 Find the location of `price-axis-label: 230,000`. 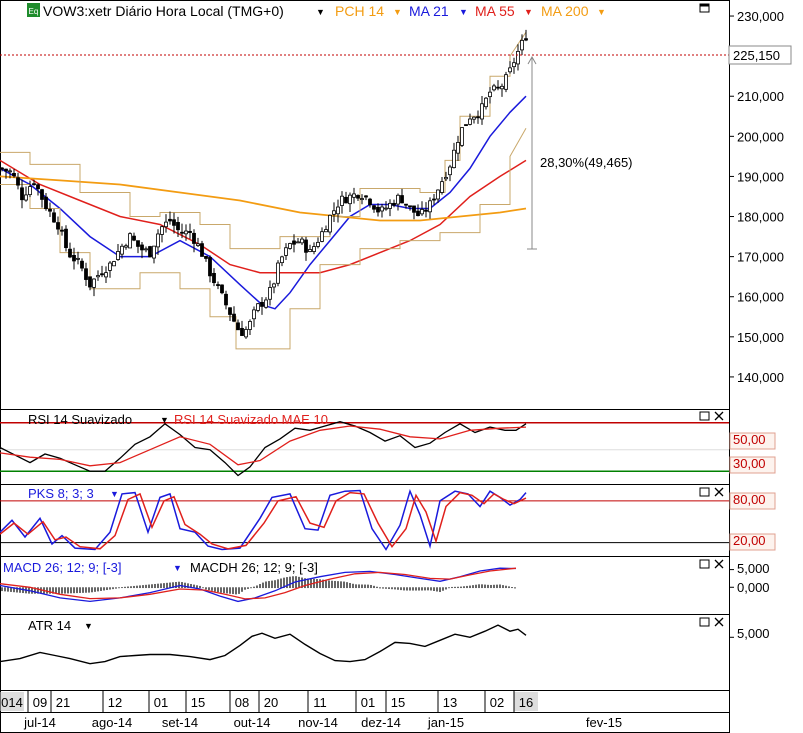

price-axis-label: 230,000 is located at coordinates (760, 16).